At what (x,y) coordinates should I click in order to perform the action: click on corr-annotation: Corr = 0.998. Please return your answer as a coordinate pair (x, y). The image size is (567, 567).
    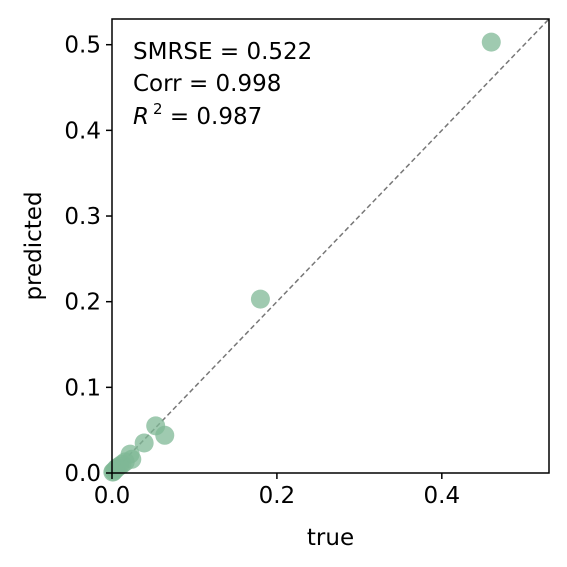
    Looking at the image, I should click on (207, 84).